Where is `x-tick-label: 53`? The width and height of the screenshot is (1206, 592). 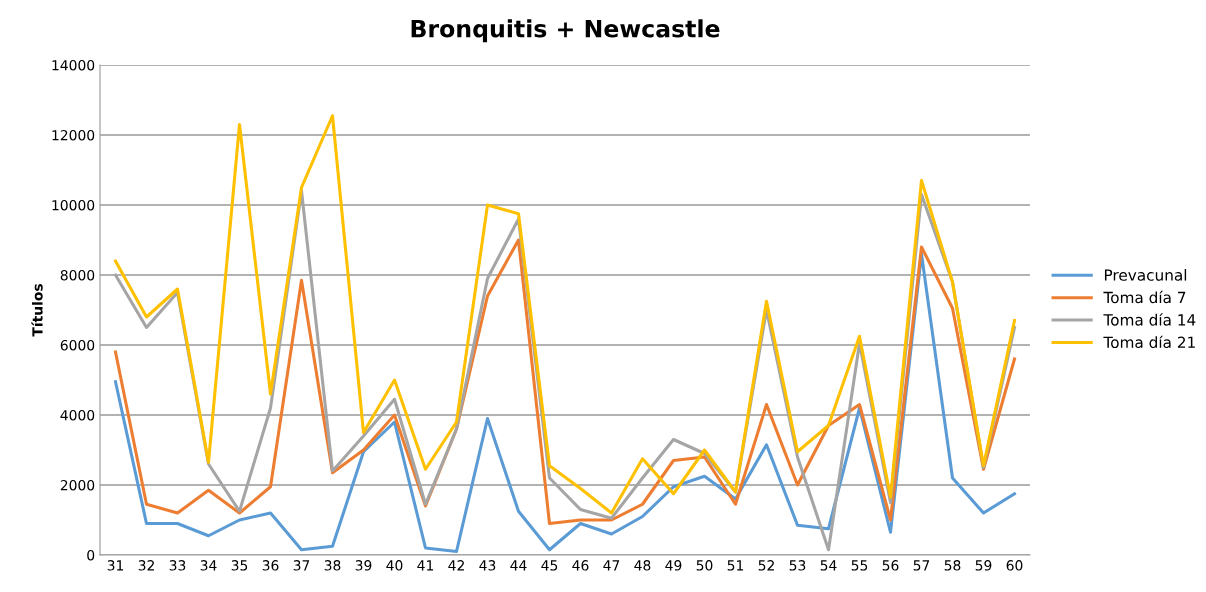 x-tick-label: 53 is located at coordinates (797, 565).